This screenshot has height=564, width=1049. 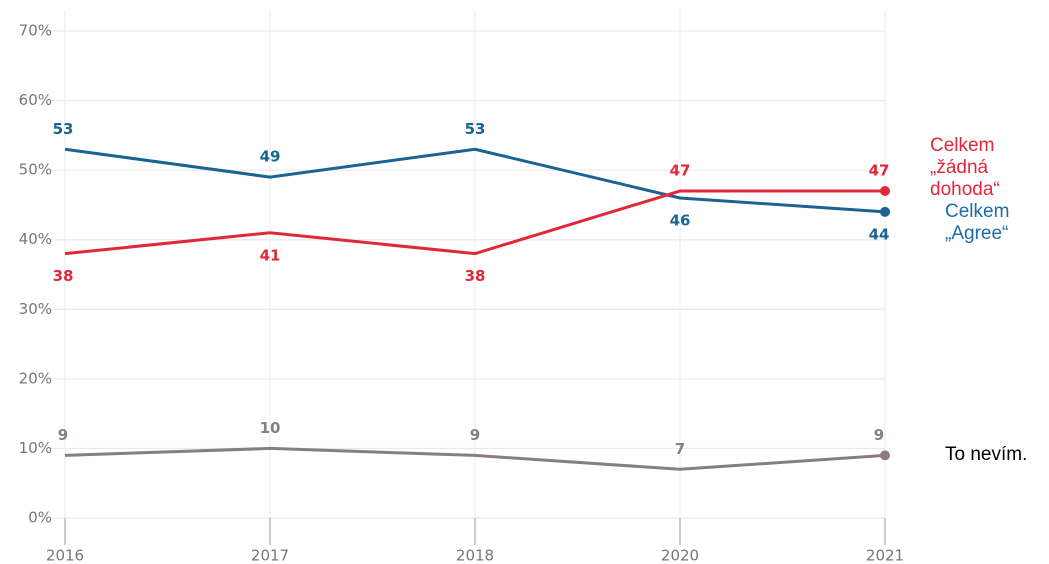 I want to click on x-tick-label: 2021, so click(x=885, y=555).